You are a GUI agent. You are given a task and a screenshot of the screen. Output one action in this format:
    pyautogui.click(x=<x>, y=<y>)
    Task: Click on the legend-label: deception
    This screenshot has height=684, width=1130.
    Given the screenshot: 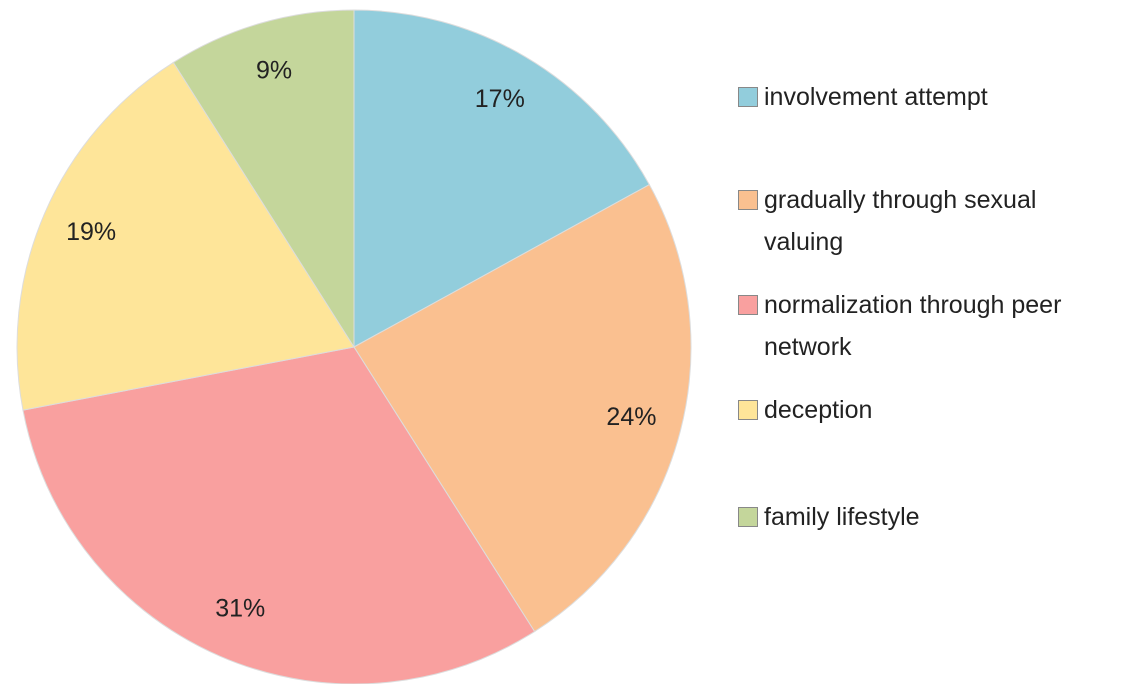 What is the action you would take?
    pyautogui.click(x=818, y=410)
    